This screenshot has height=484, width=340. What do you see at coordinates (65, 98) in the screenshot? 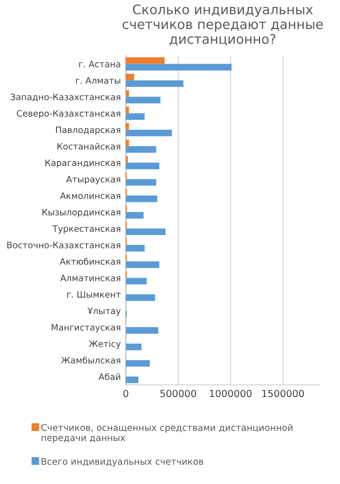
I see `y-tick-label: Западно-Казахстанская` at bounding box center [65, 98].